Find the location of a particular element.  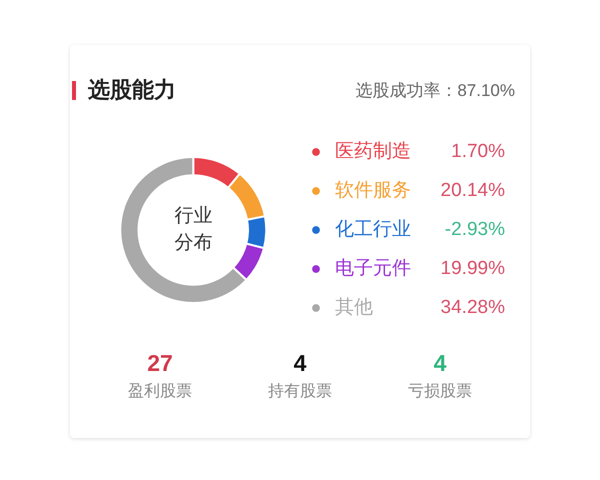

legend-label: 医药制造 is located at coordinates (373, 151).